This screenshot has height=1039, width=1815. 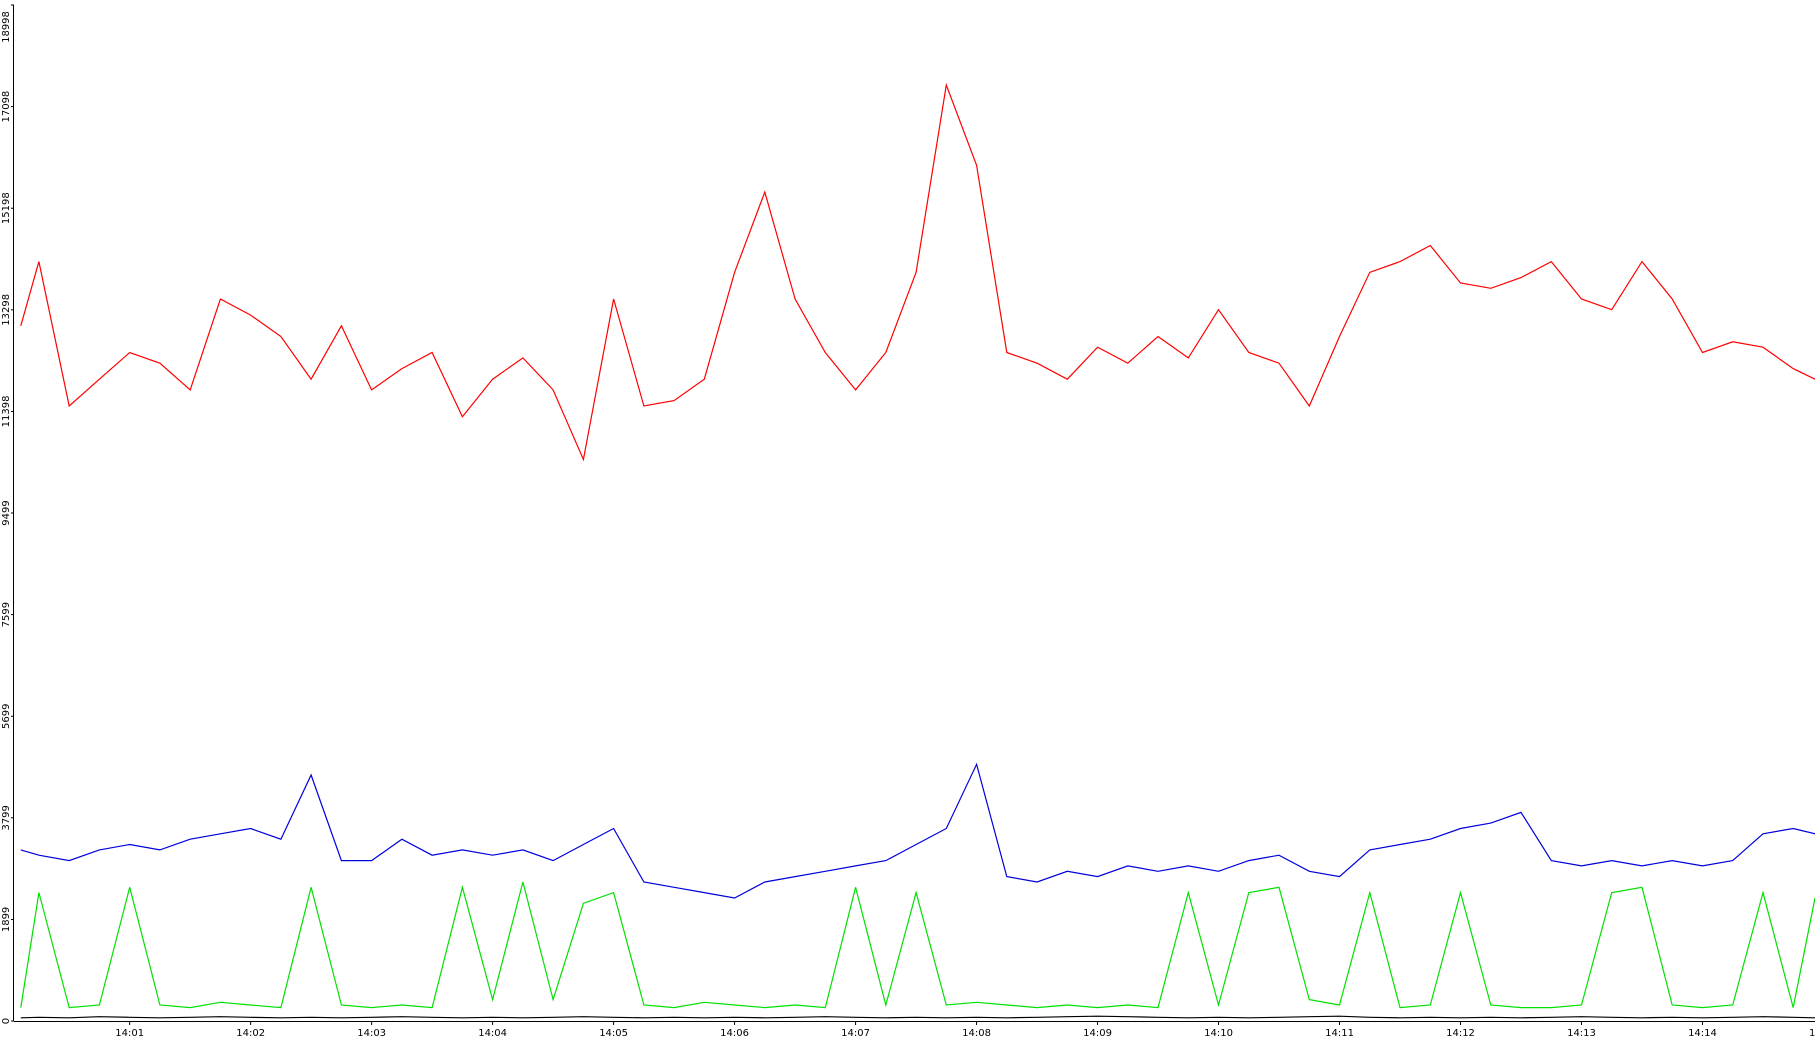 What do you see at coordinates (6, 715) in the screenshot?
I see `y-tick-label: 5699` at bounding box center [6, 715].